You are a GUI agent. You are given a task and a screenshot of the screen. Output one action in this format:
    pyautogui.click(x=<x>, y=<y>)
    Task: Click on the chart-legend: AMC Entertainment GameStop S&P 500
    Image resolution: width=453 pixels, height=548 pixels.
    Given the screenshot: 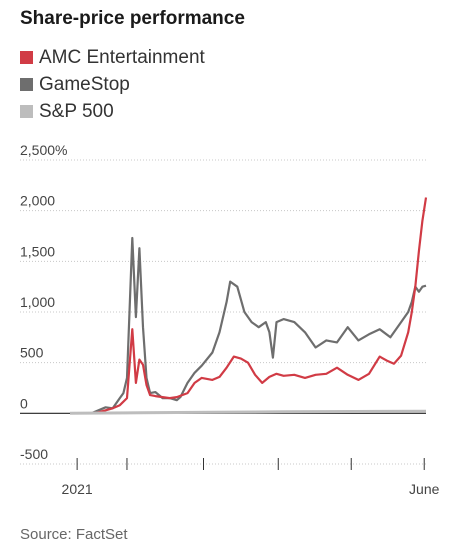 What is the action you would take?
    pyautogui.click(x=112, y=84)
    